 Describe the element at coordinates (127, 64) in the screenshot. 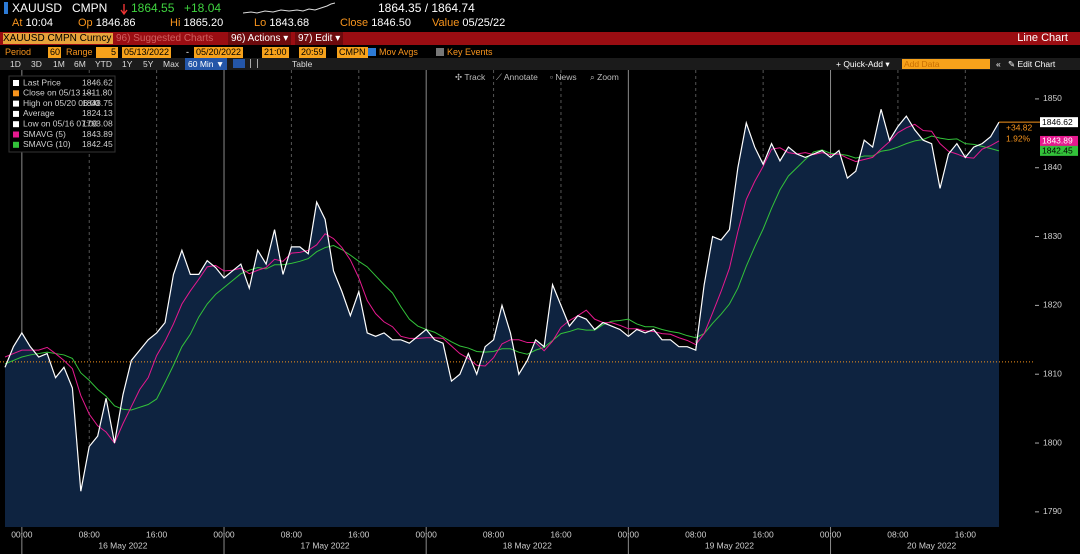

I see `range-button: 1Y` at that location.